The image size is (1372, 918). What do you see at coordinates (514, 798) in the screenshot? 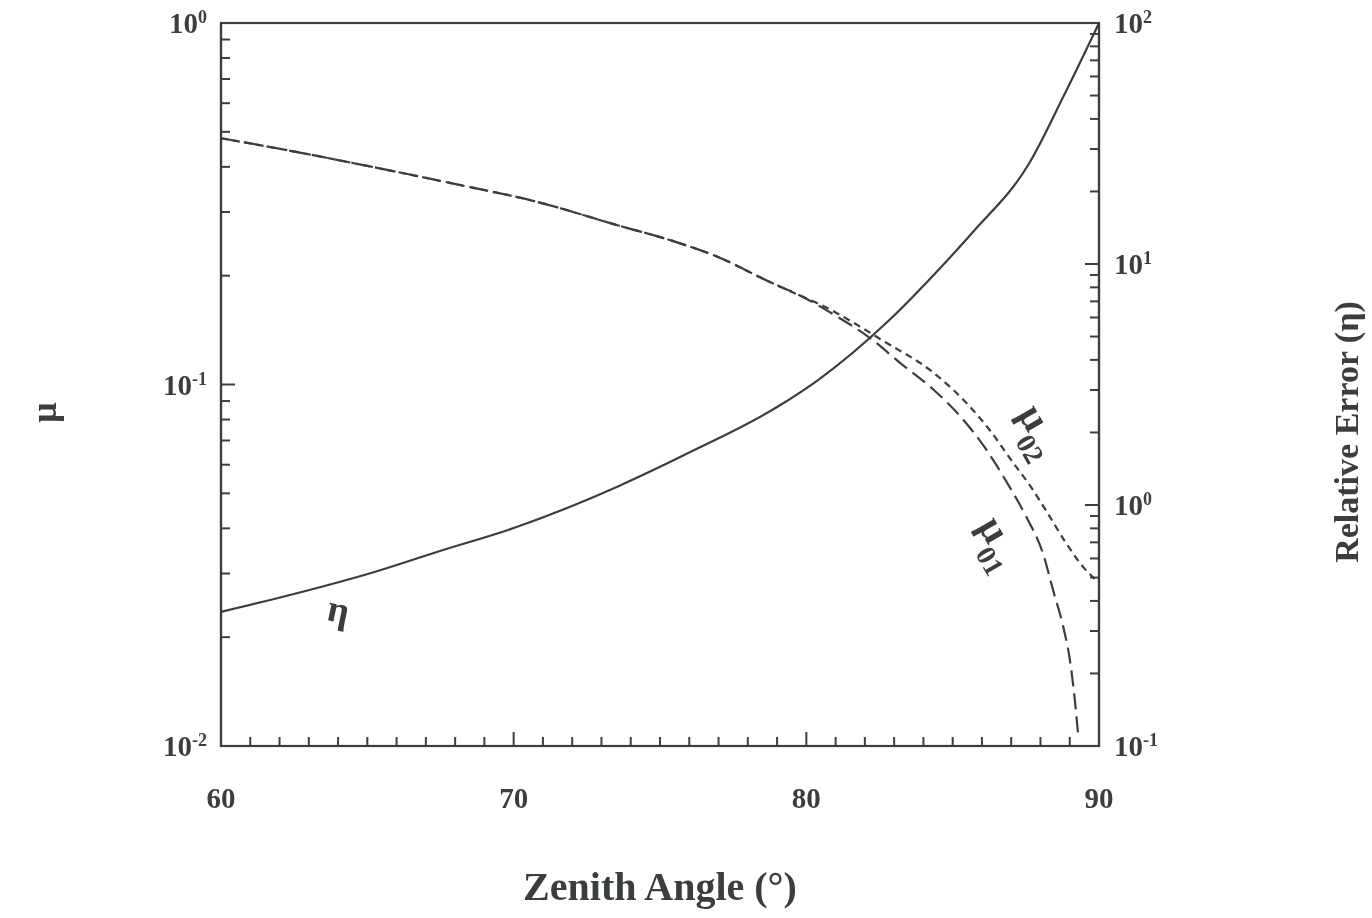
I see `x-tick-label: 70` at bounding box center [514, 798].